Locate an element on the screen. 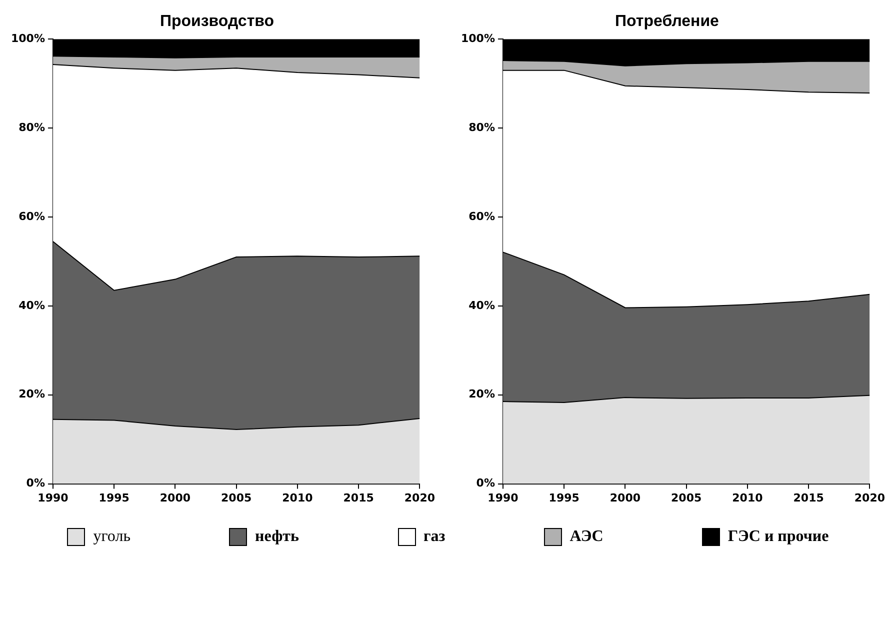 The height and width of the screenshot is (633, 896). chart-title: Производство is located at coordinates (217, 21).